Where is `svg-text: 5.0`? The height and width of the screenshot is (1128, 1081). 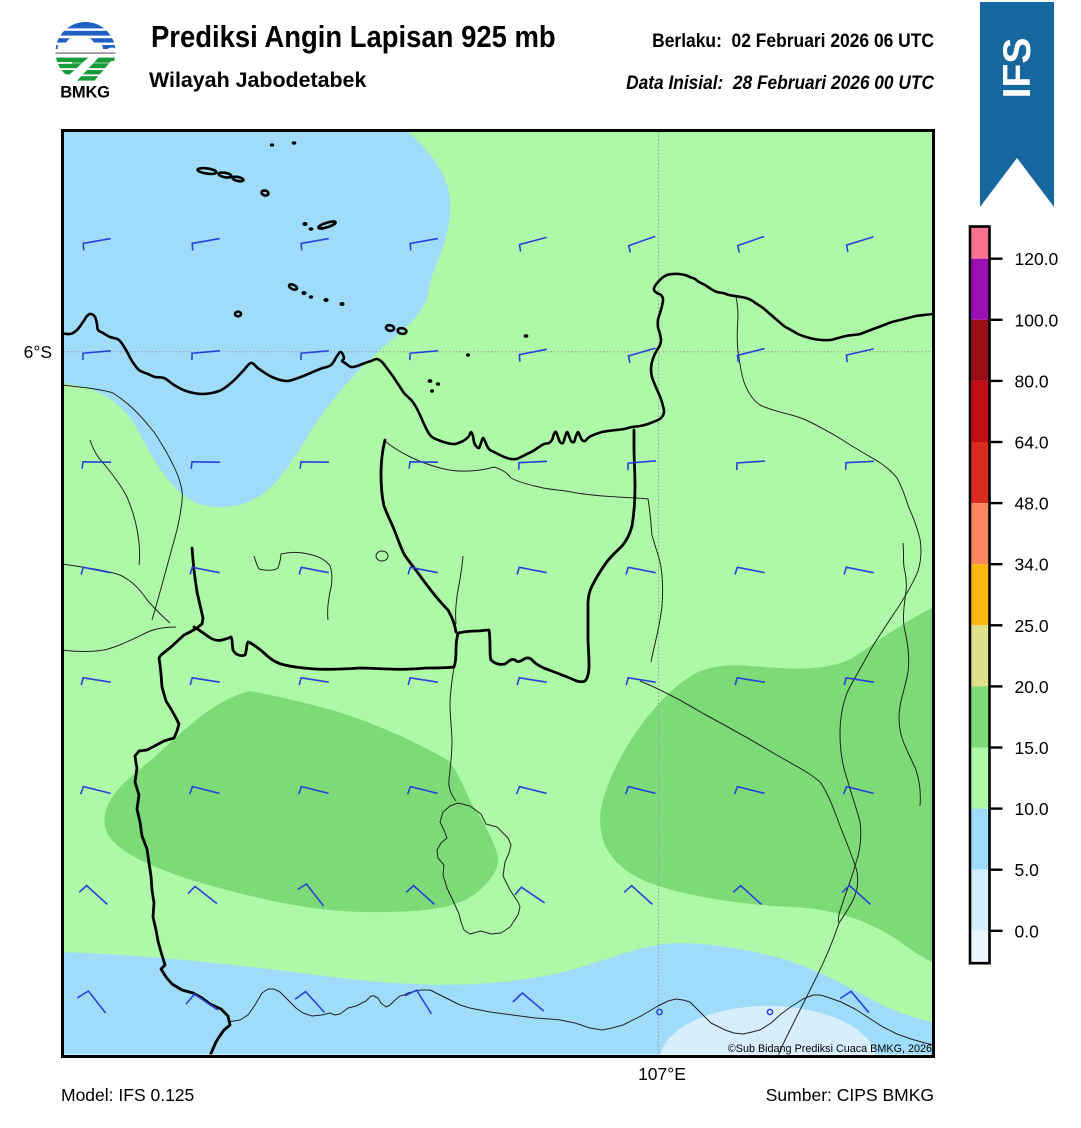 svg-text: 5.0 is located at coordinates (1027, 870).